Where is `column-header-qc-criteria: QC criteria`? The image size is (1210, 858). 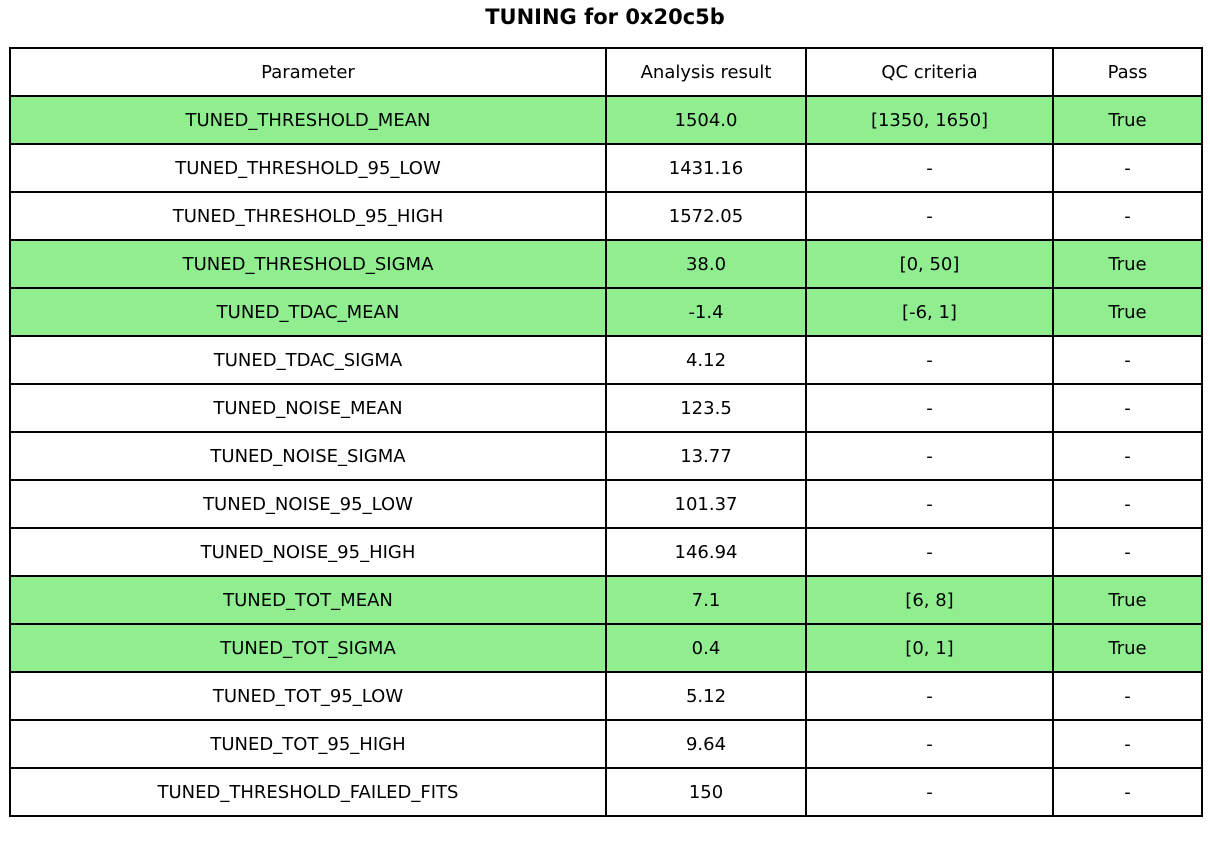
column-header-qc-criteria: QC criteria is located at coordinates (929, 72).